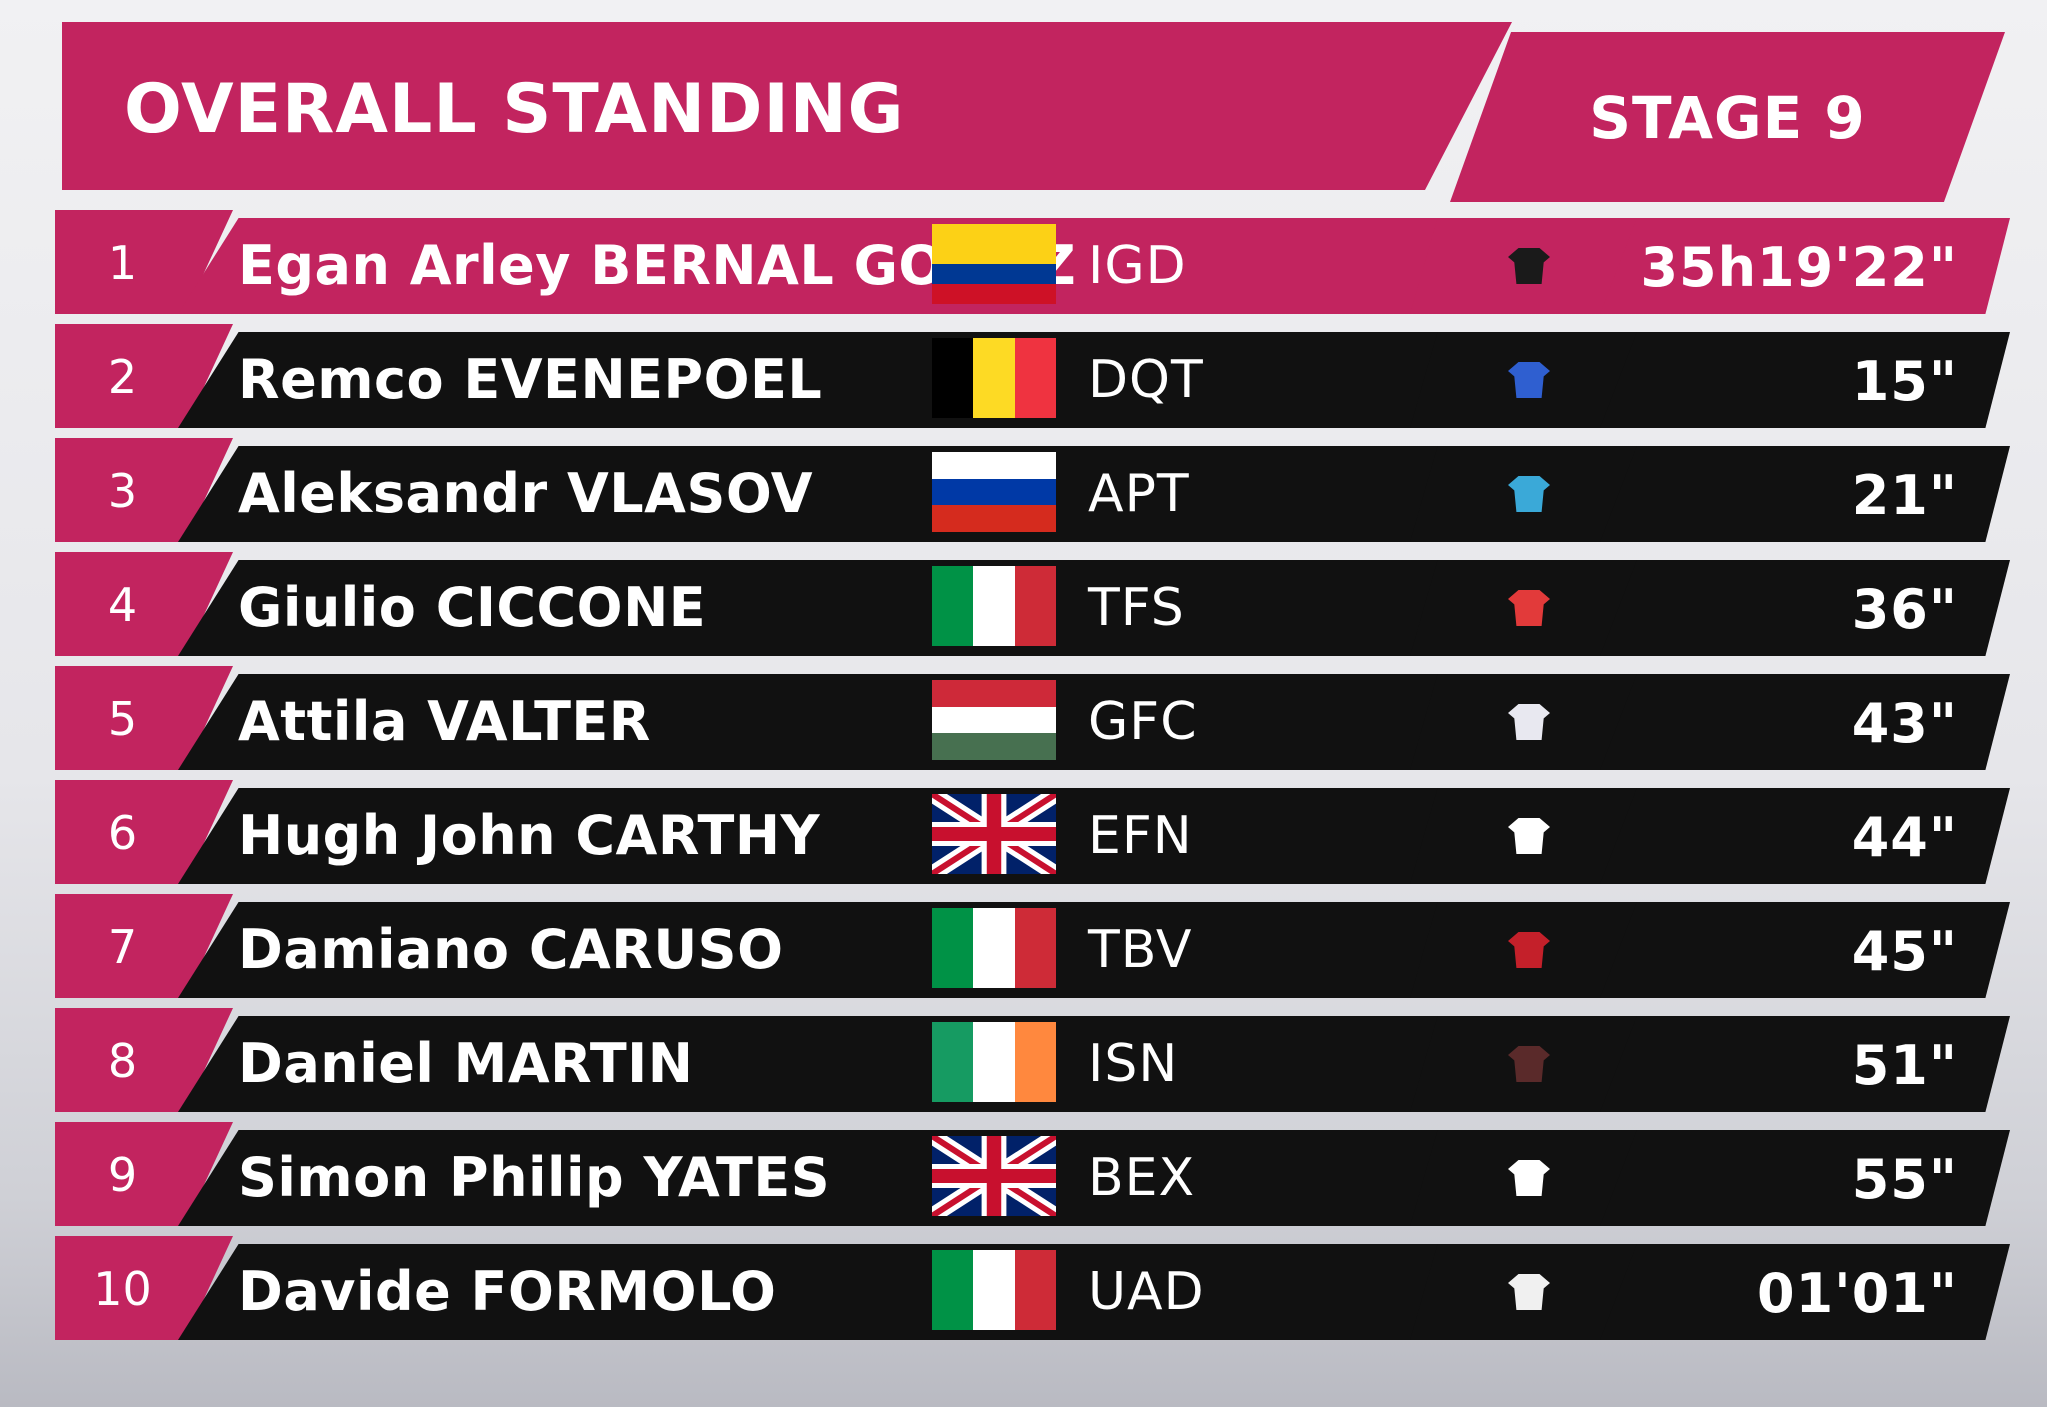 Image resolution: width=2047 pixels, height=1407 pixels. I want to click on team-code: GFC, so click(1143, 722).